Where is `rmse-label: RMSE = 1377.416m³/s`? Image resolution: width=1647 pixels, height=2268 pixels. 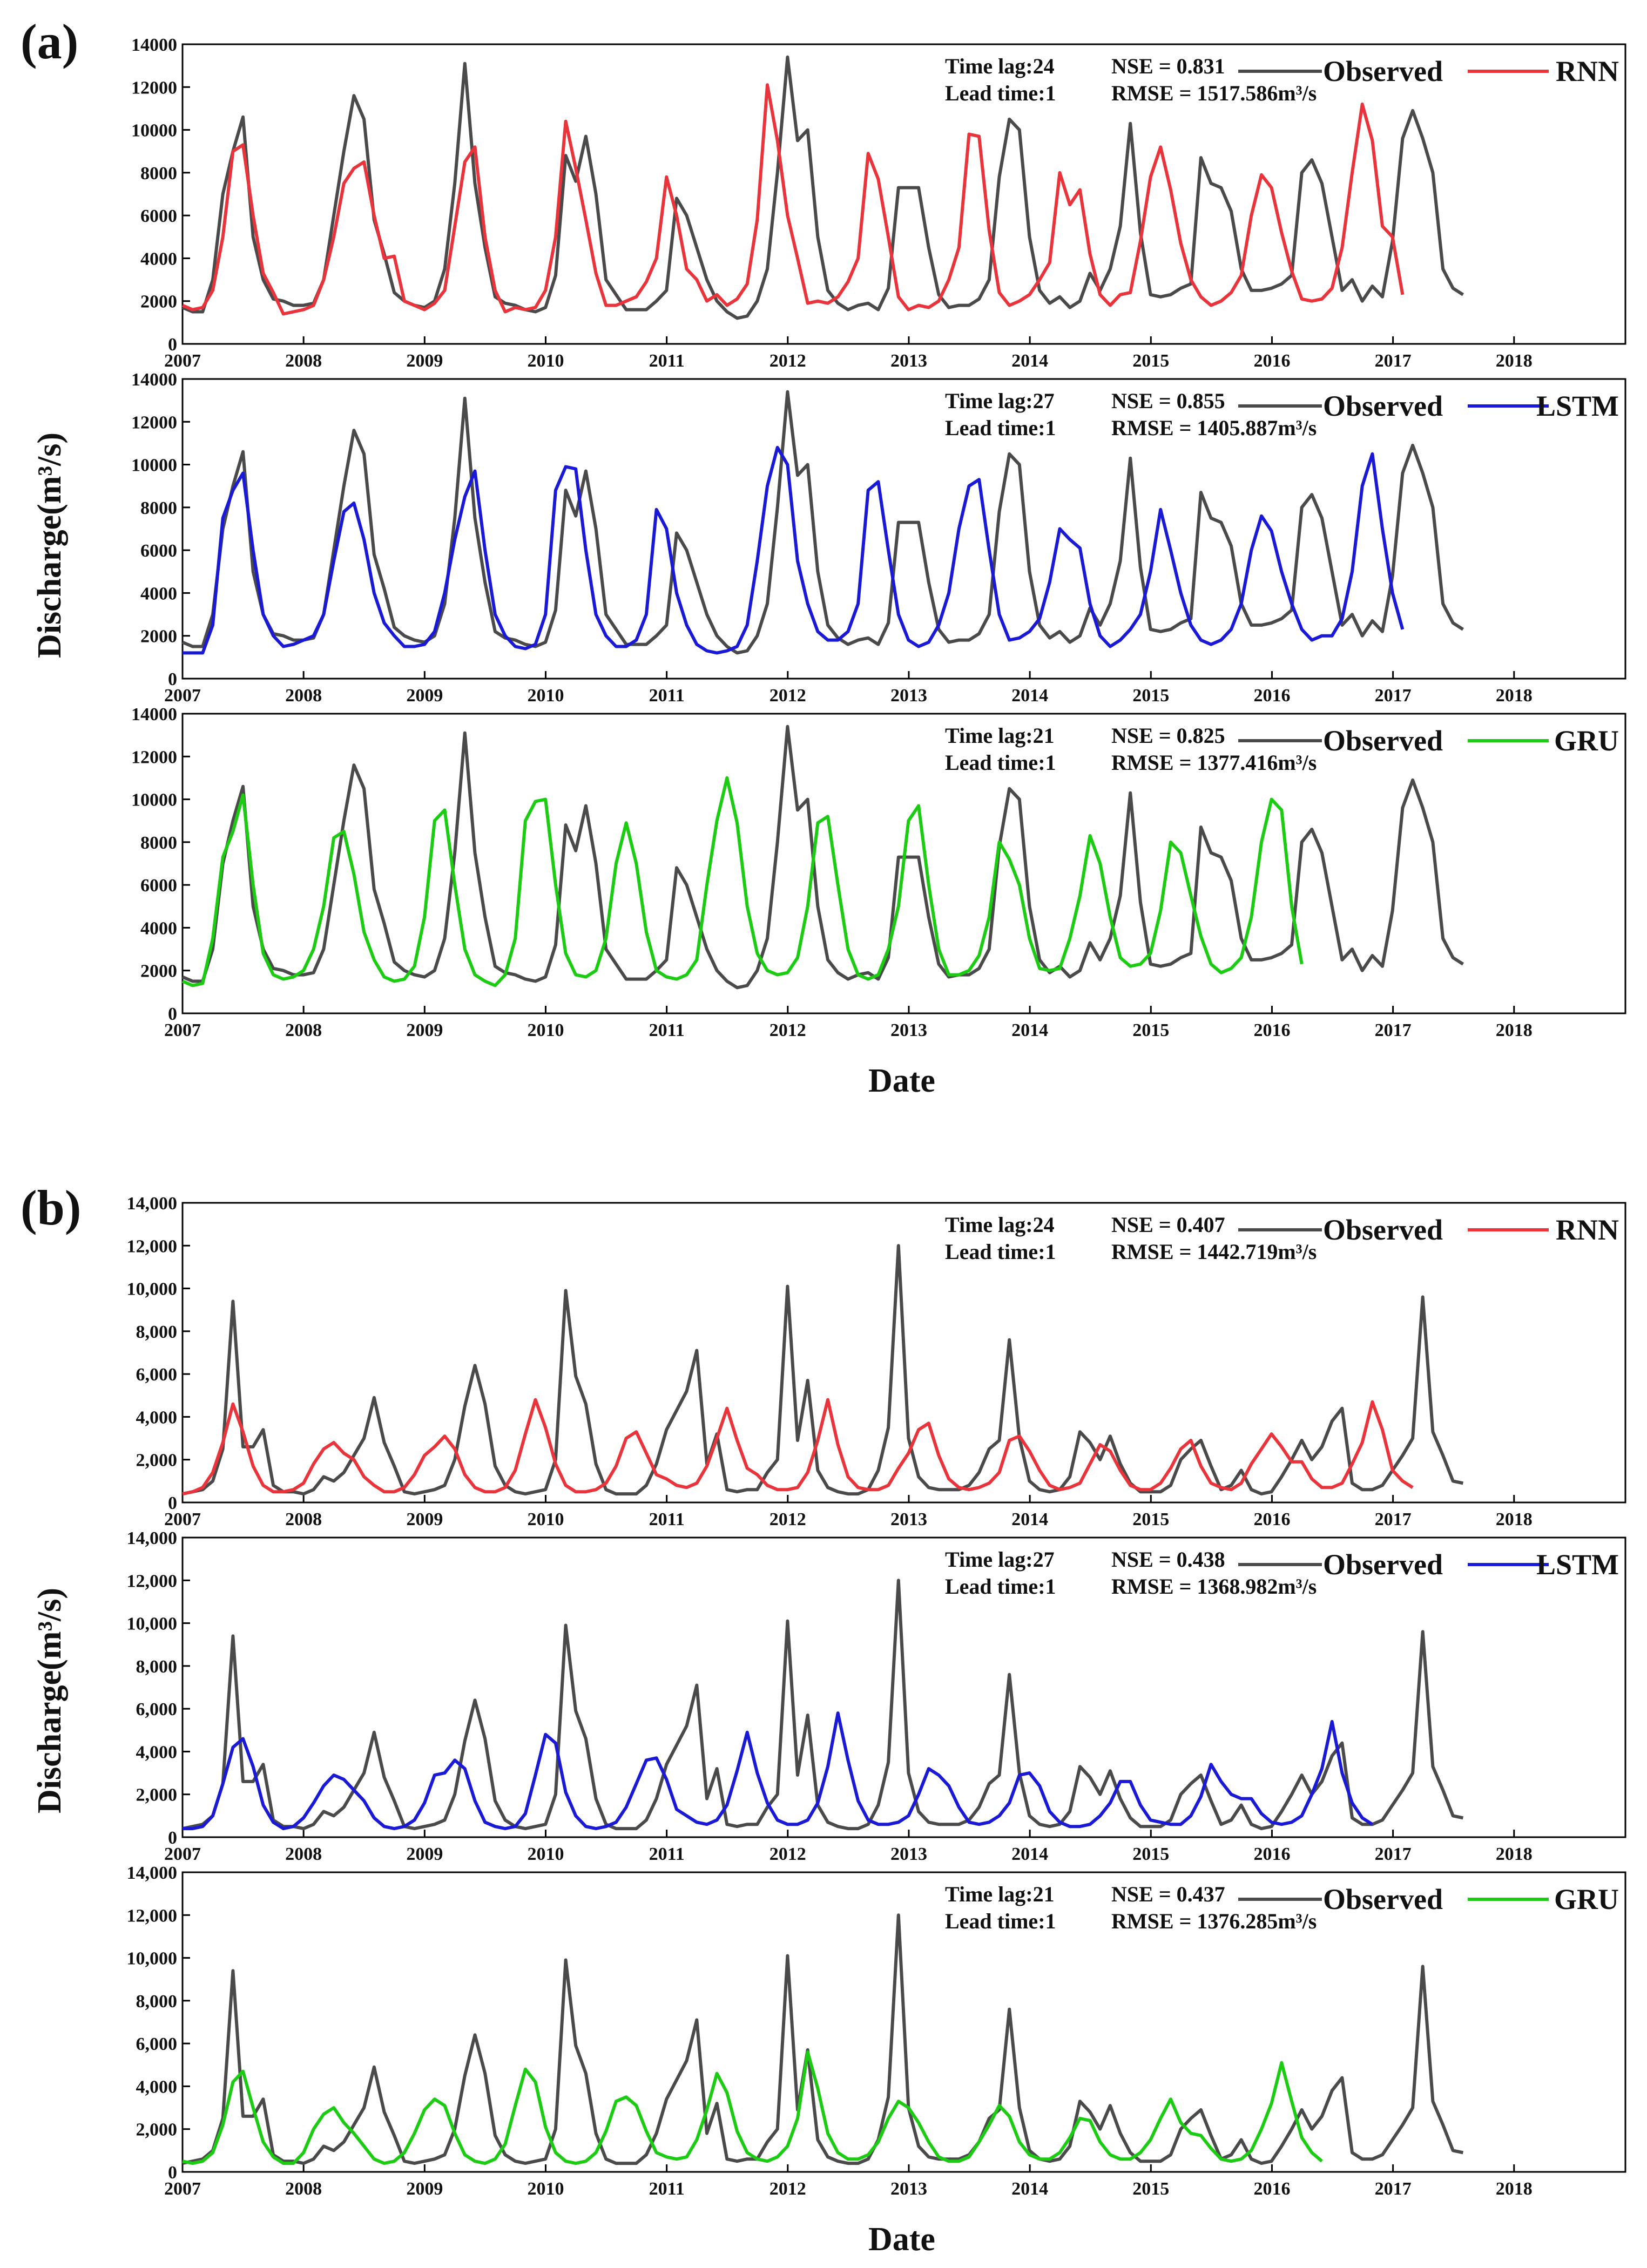
rmse-label: RMSE = 1377.416m³/s is located at coordinates (1214, 763).